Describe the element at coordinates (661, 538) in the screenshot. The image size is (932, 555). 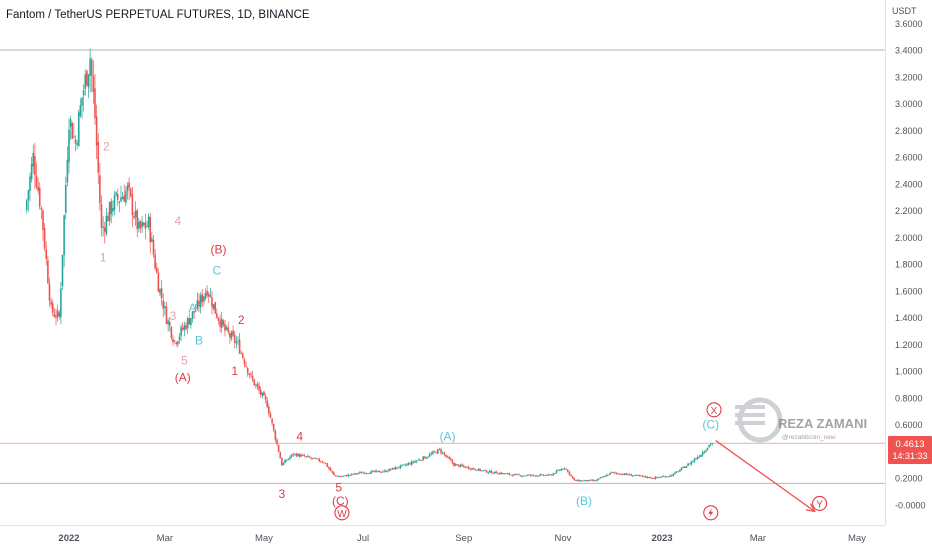
I see `x-tick-label: 2023` at that location.